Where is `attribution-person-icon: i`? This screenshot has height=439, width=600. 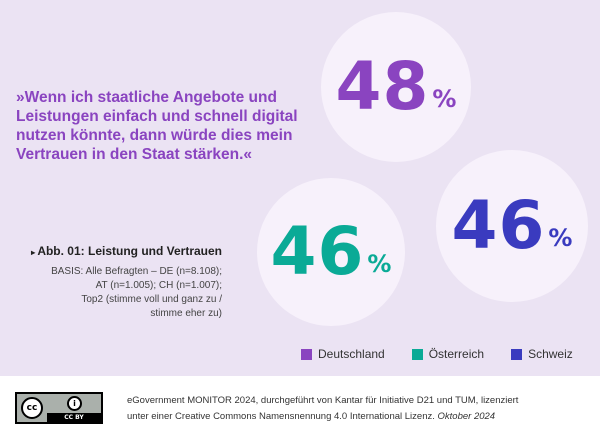
attribution-person-icon: i is located at coordinates (74, 403).